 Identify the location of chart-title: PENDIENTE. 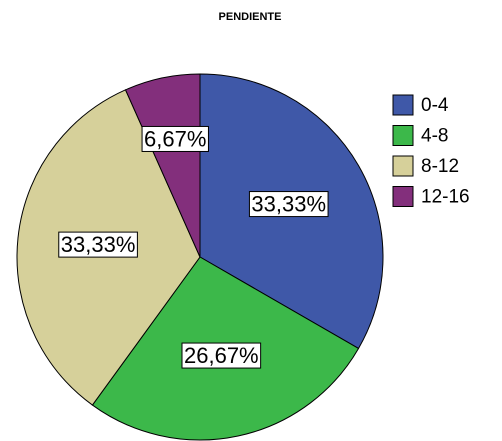
(250, 17).